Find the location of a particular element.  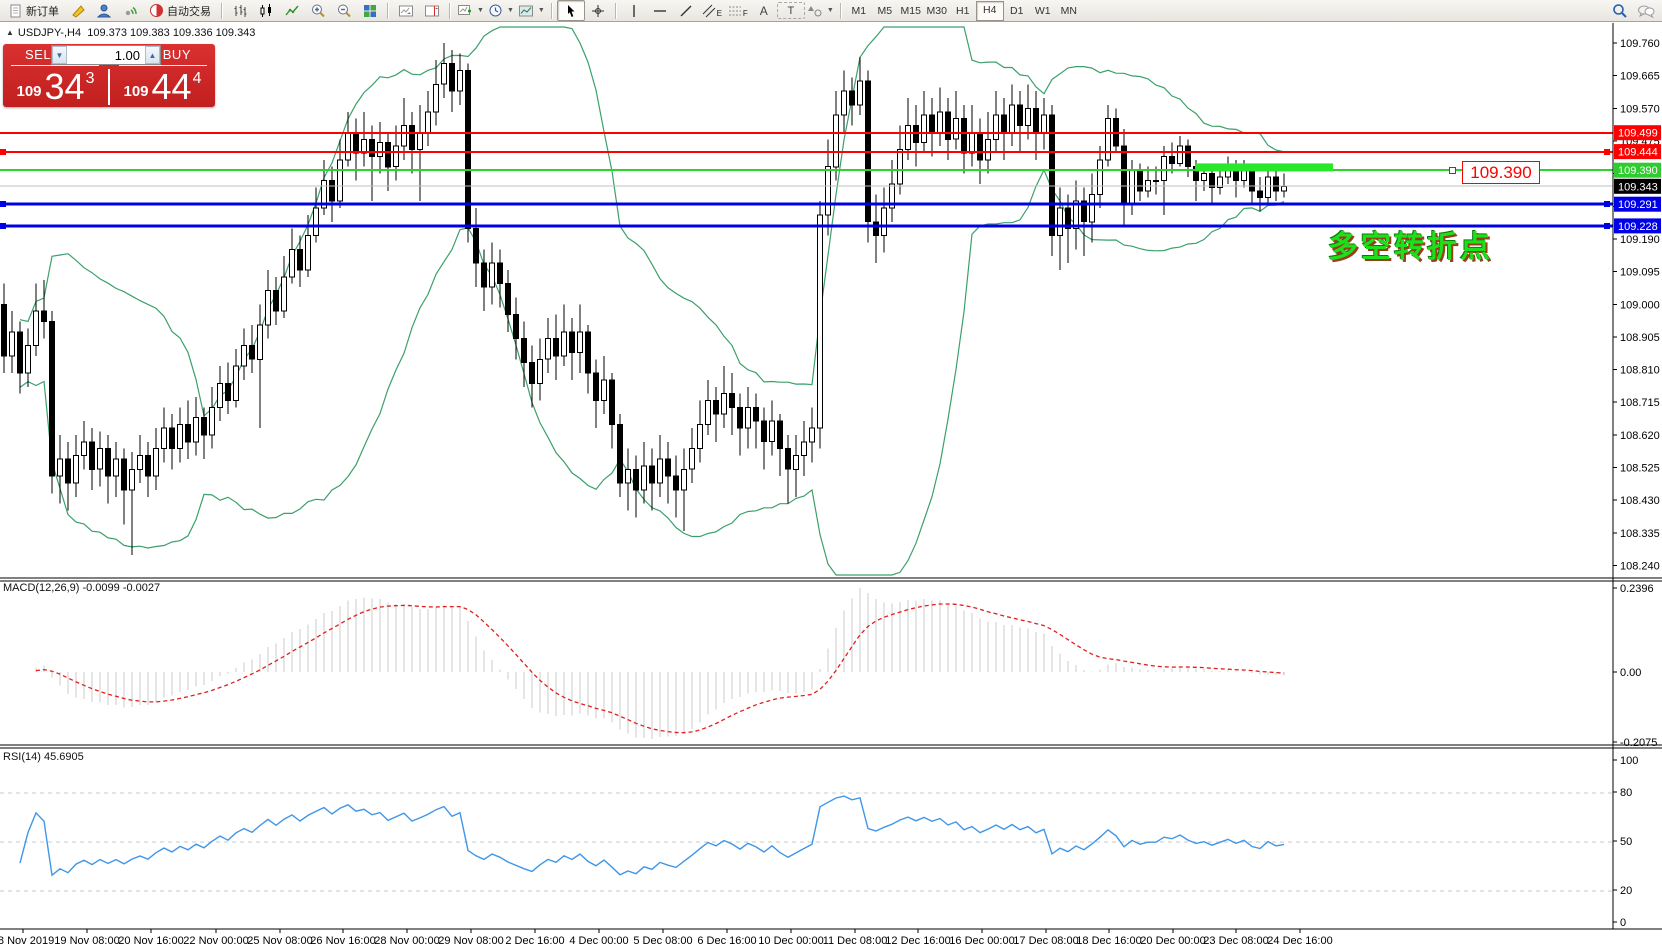

volume-decrease-button: ▼ is located at coordinates (59, 55).